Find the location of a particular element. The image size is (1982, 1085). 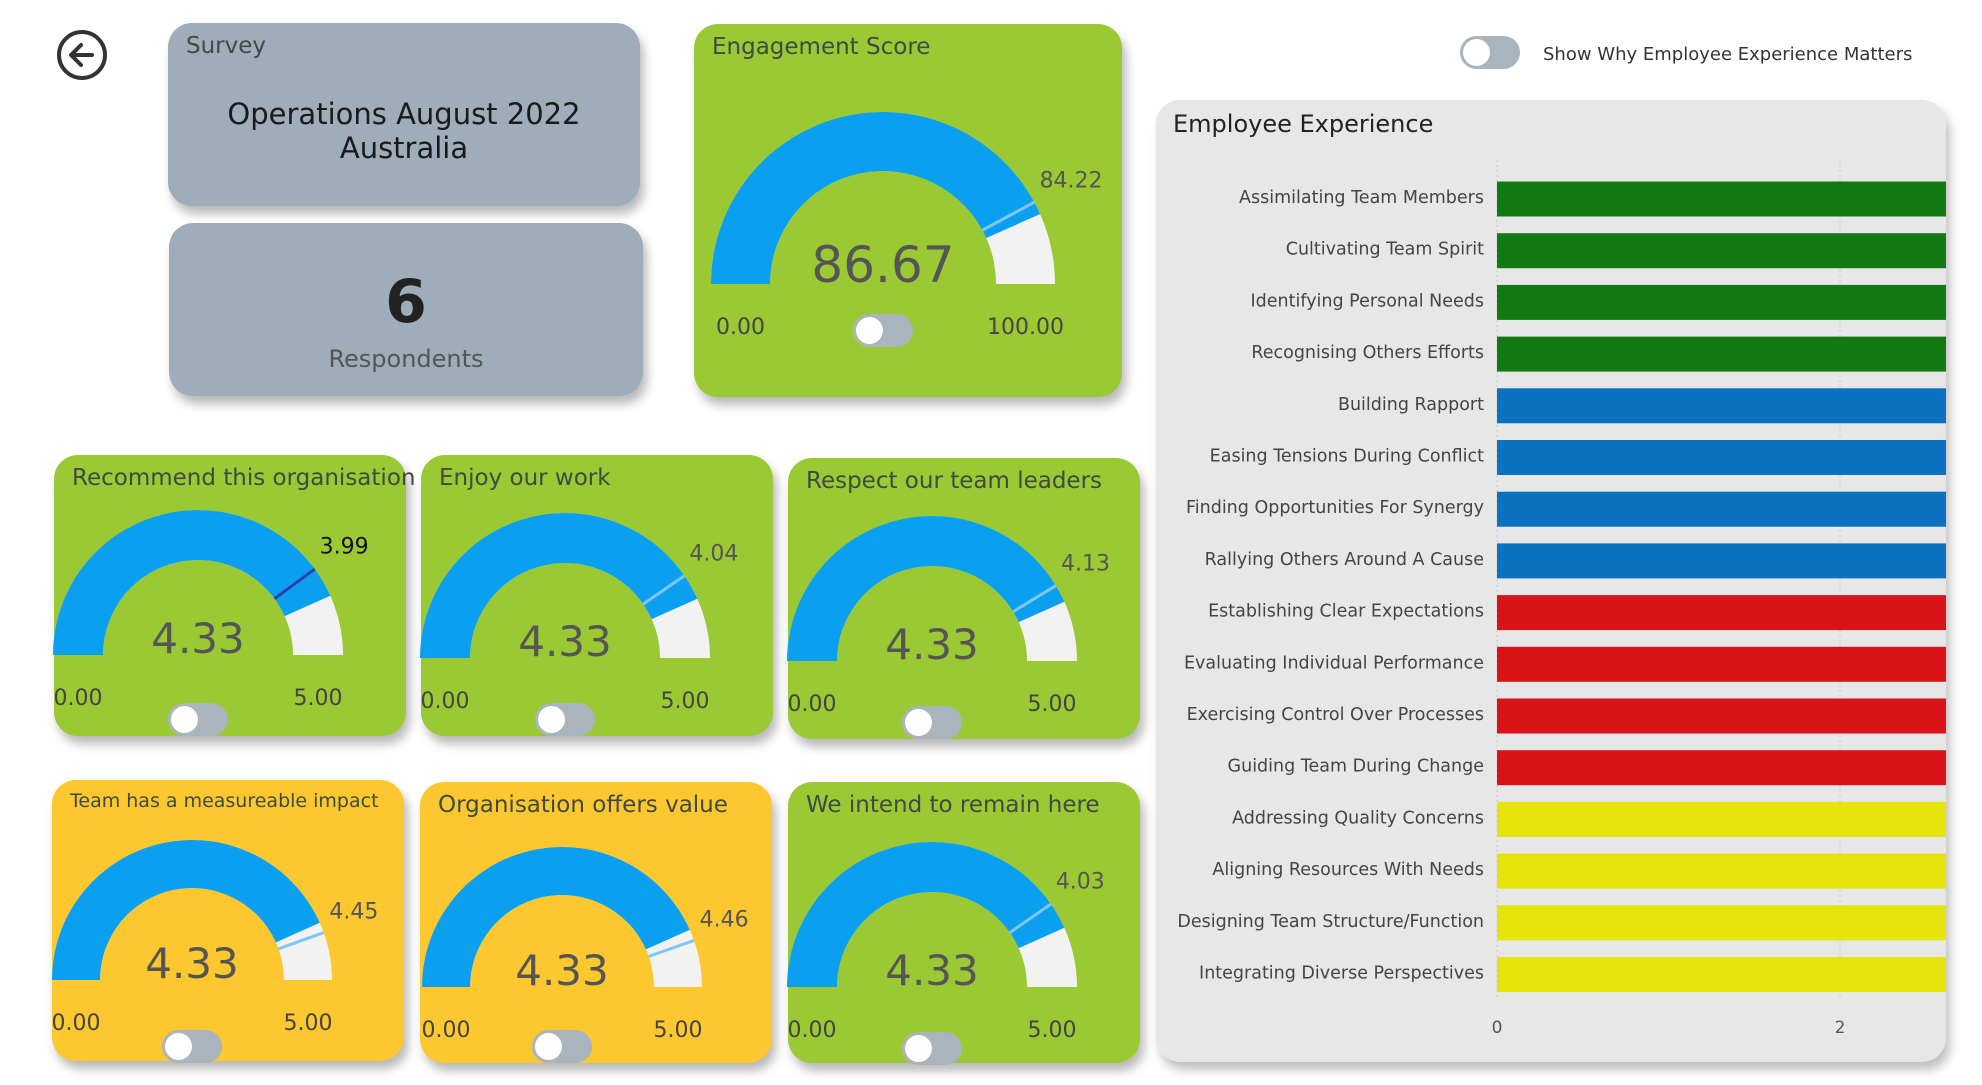

y-category-label: Evaluating Individual Performance is located at coordinates (1334, 663).